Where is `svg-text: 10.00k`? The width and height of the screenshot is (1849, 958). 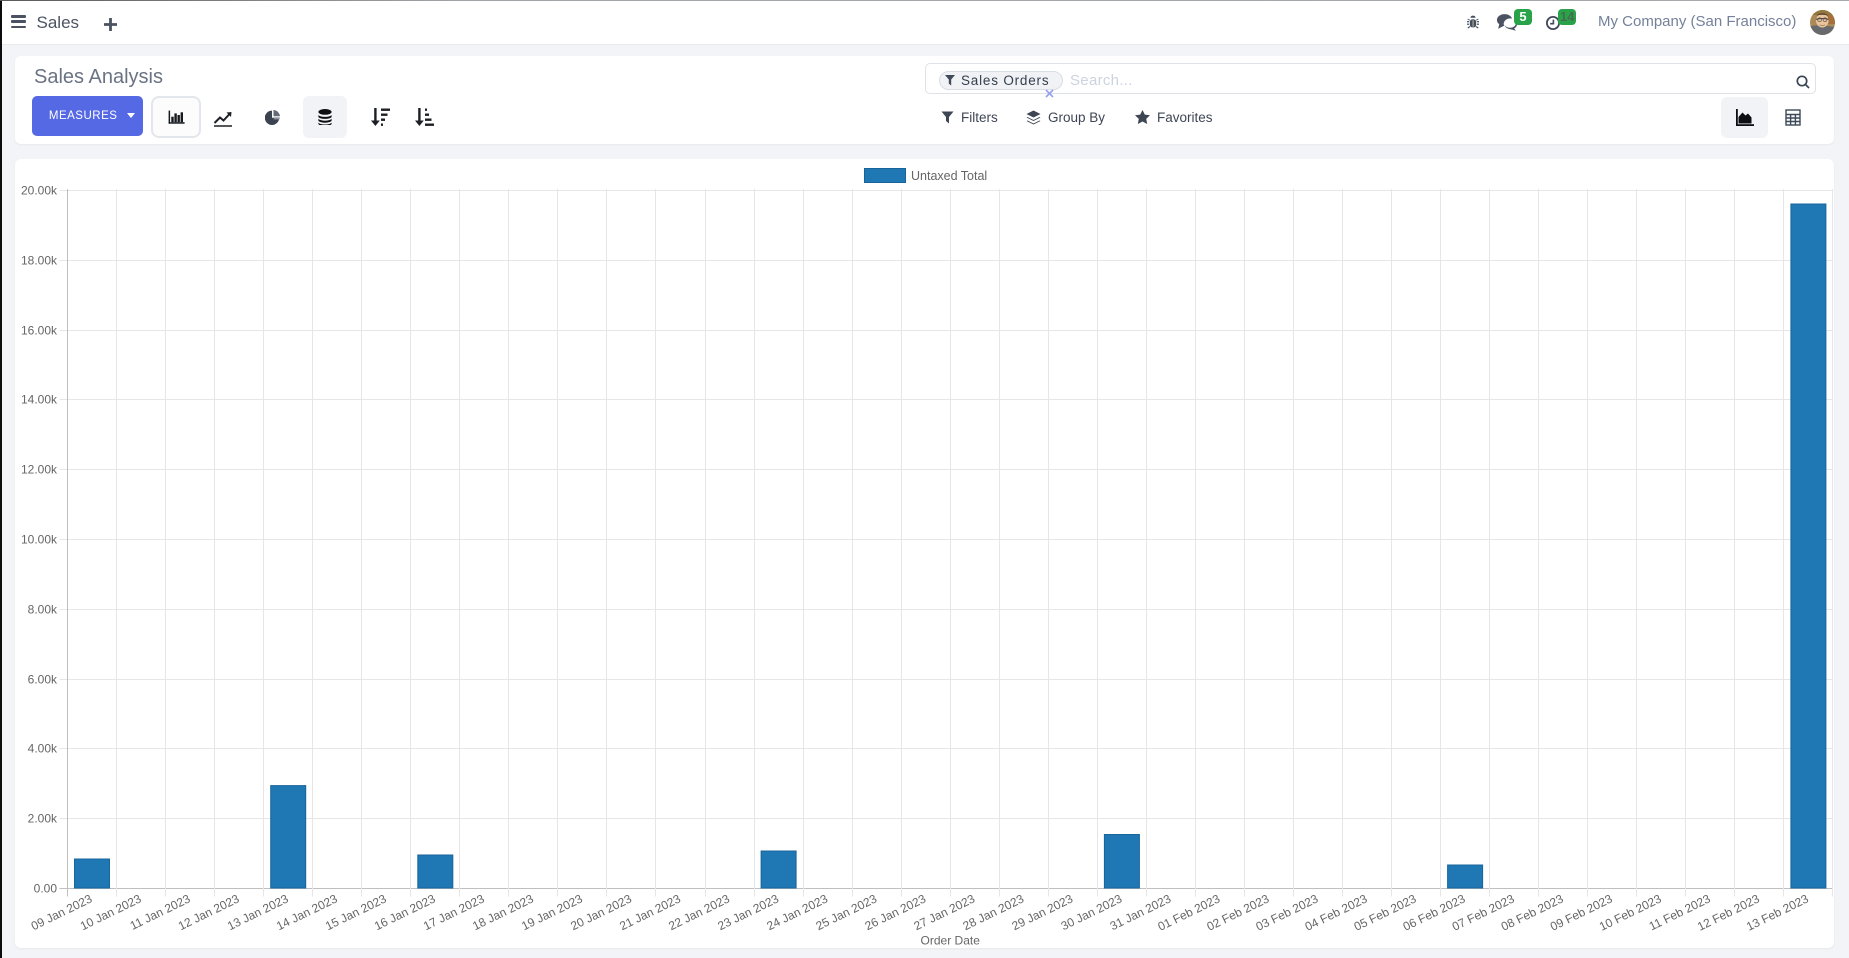 svg-text: 10.00k is located at coordinates (39, 540).